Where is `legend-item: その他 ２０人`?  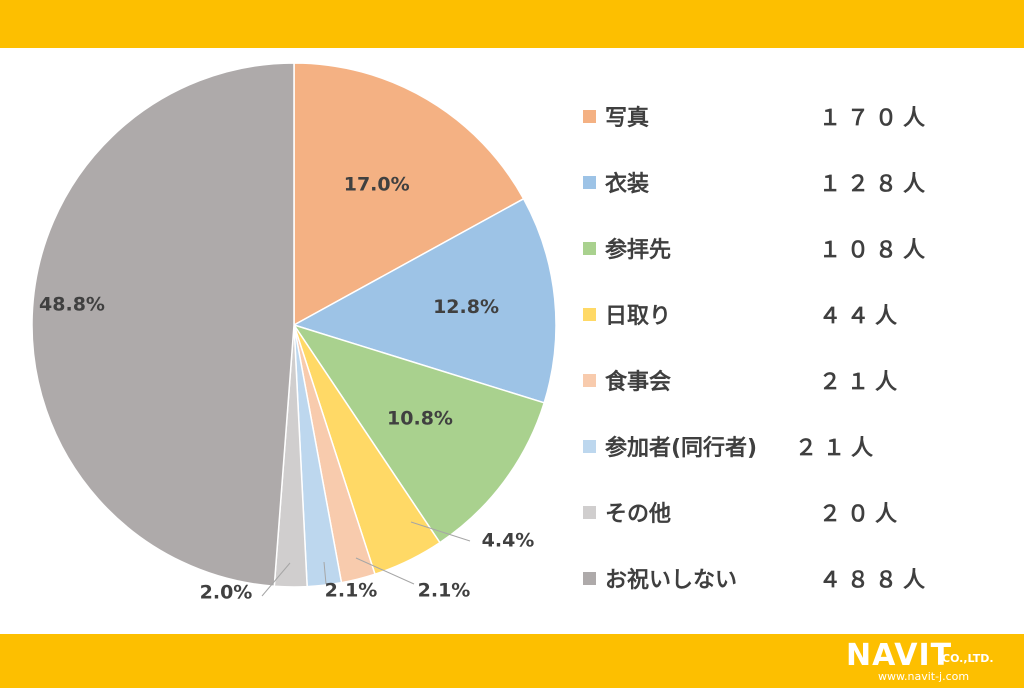 legend-item: その他 ２０人 is located at coordinates (793, 512).